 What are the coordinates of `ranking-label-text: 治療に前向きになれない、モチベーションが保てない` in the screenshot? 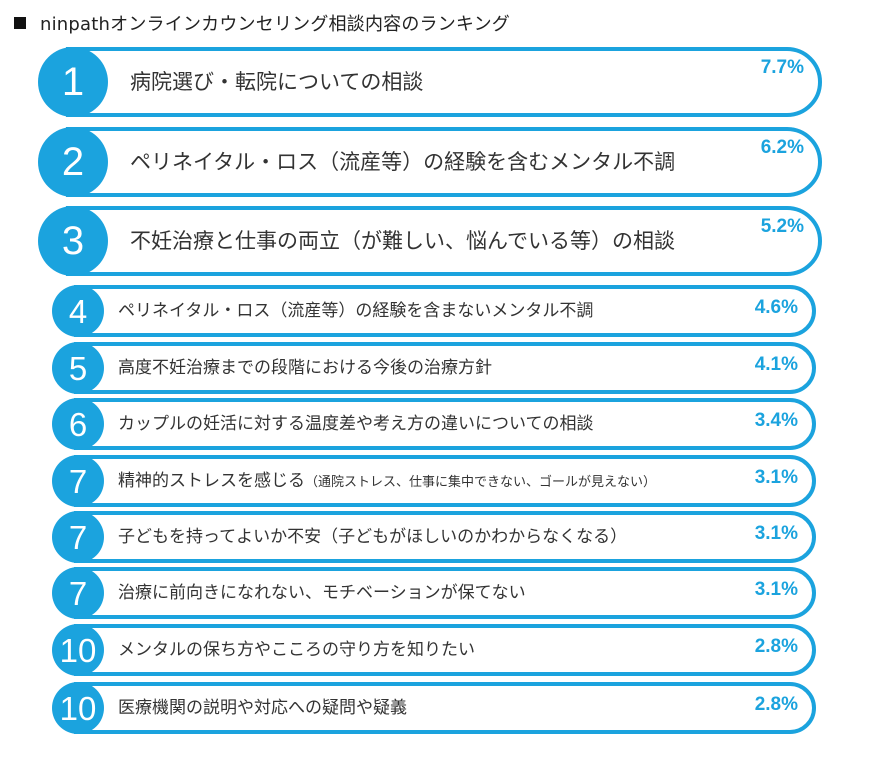 It's located at (322, 593).